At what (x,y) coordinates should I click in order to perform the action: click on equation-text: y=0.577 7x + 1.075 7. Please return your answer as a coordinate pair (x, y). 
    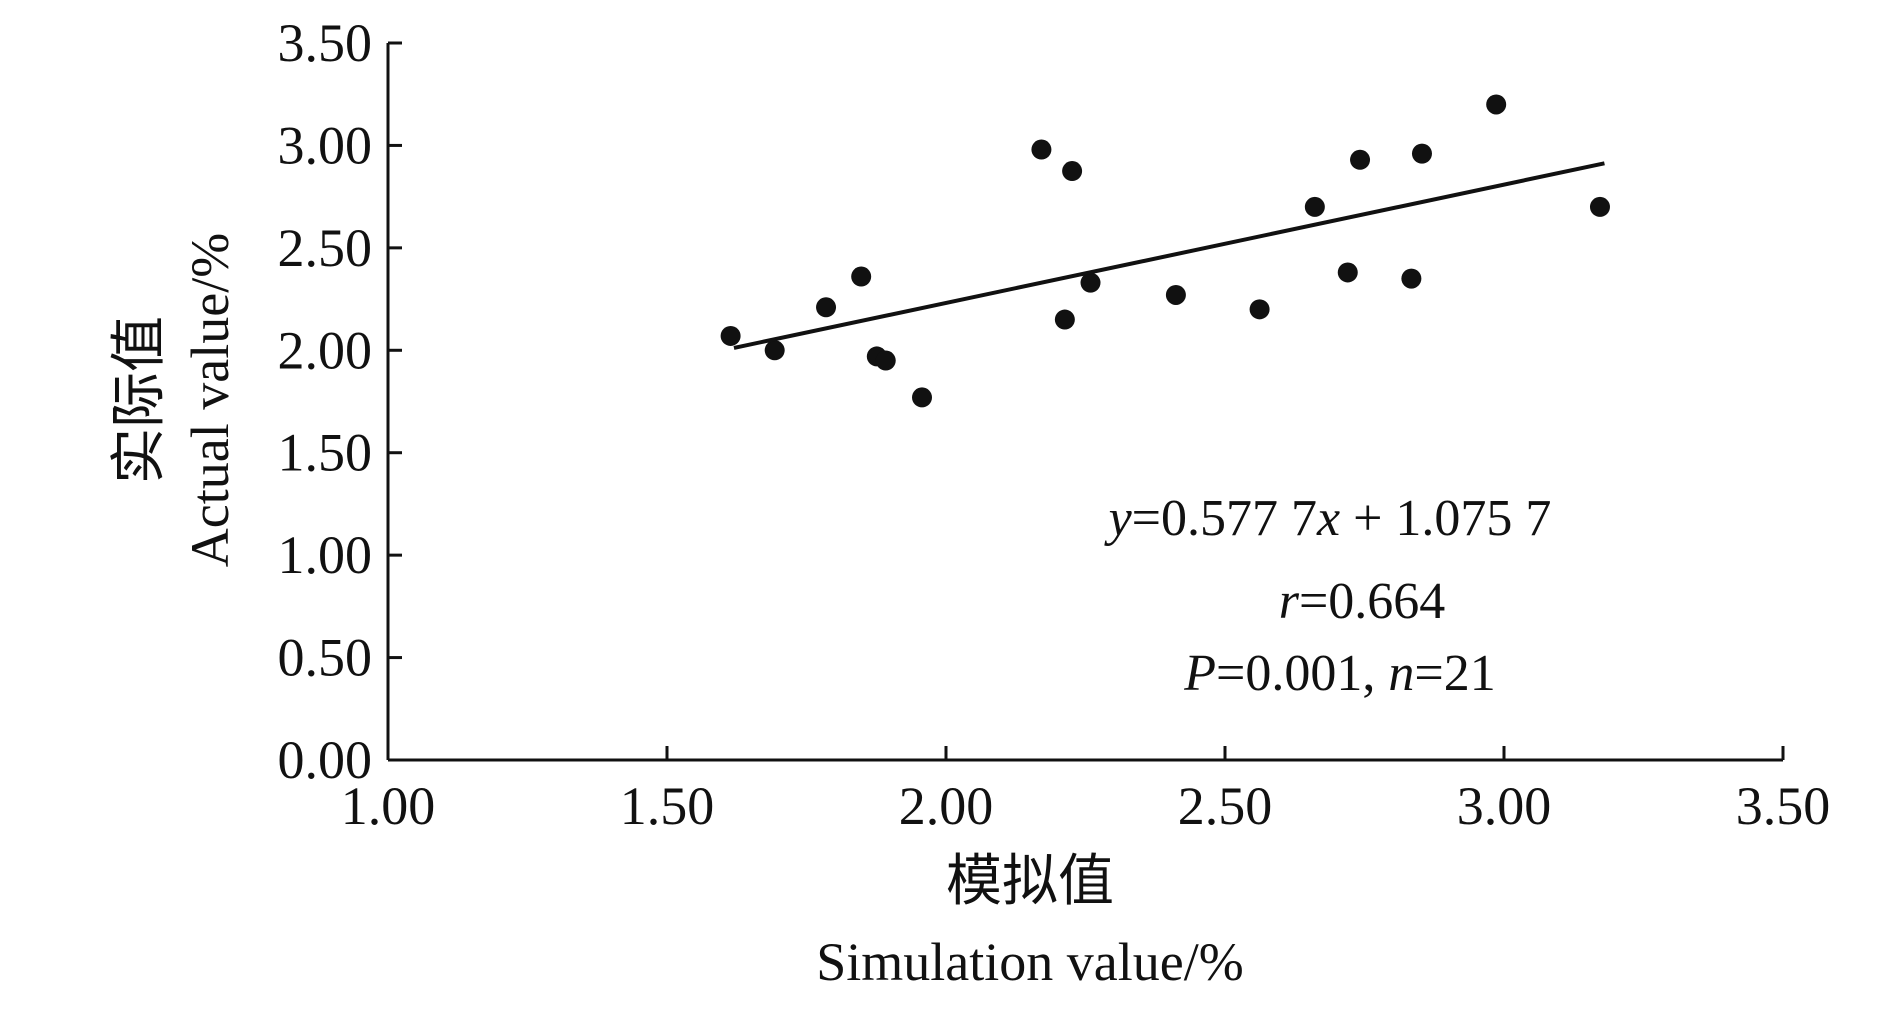
    Looking at the image, I should click on (1328, 518).